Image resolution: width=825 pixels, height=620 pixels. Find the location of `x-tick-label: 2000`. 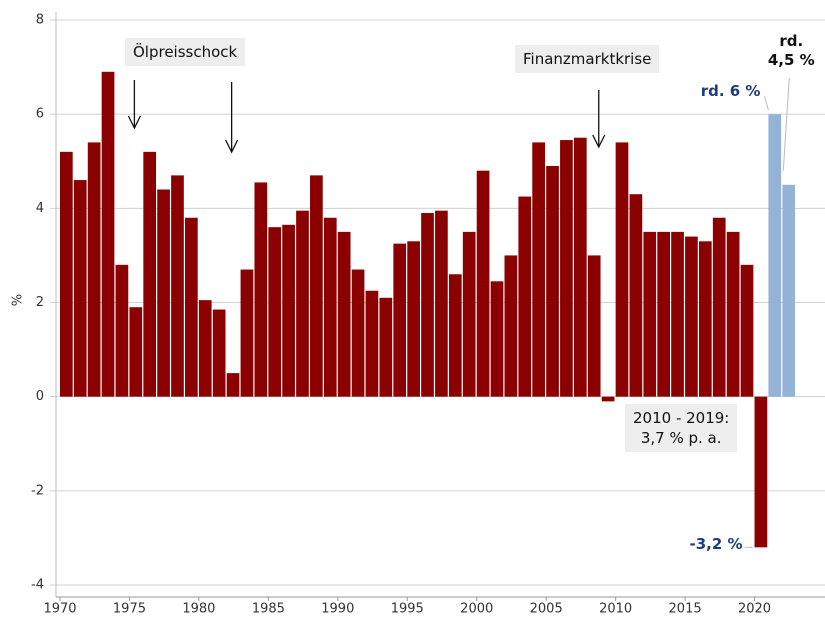

x-tick-label: 2000 is located at coordinates (476, 609).